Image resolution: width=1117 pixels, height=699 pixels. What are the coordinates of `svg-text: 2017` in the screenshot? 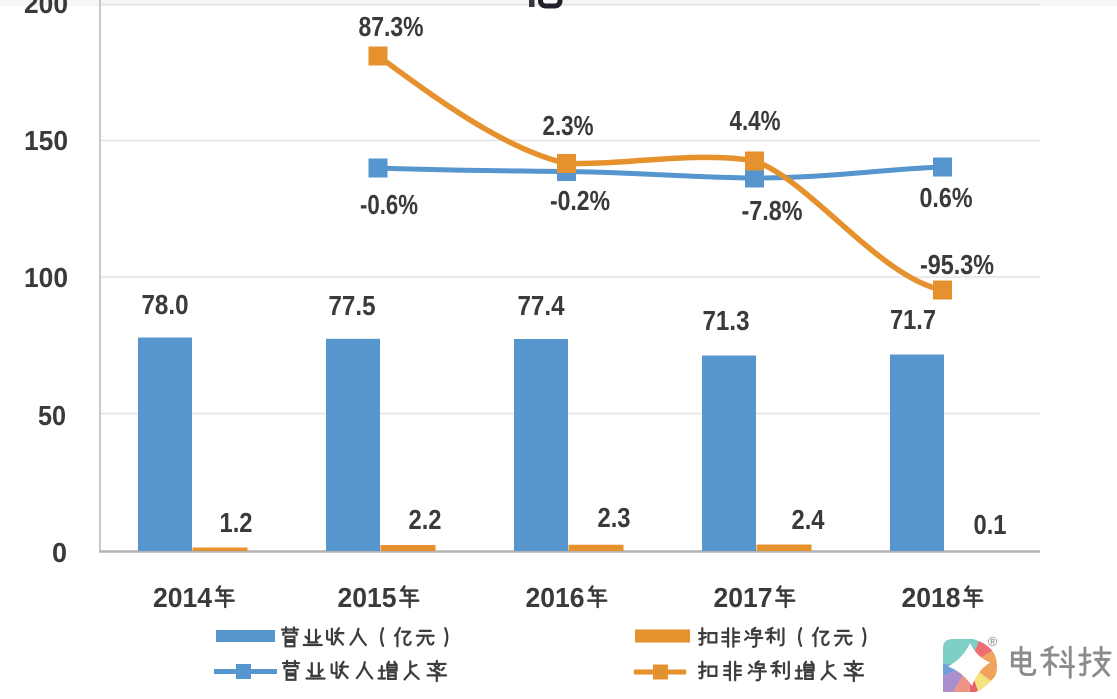 It's located at (743, 597).